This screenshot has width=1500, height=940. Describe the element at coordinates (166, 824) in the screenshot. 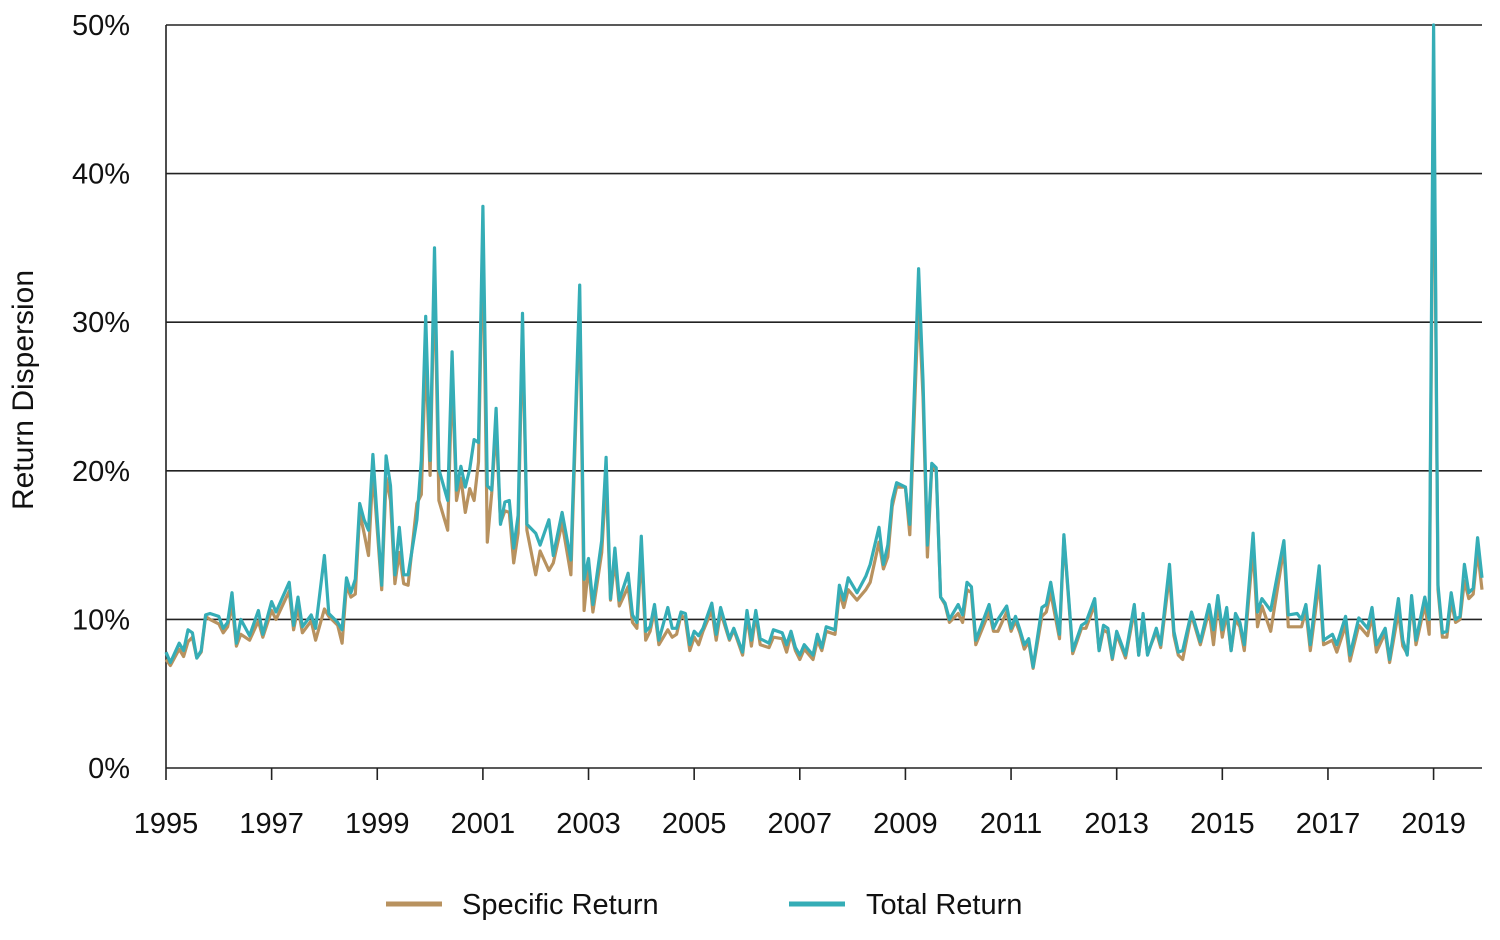

I see `x-tick-label: 1995` at that location.